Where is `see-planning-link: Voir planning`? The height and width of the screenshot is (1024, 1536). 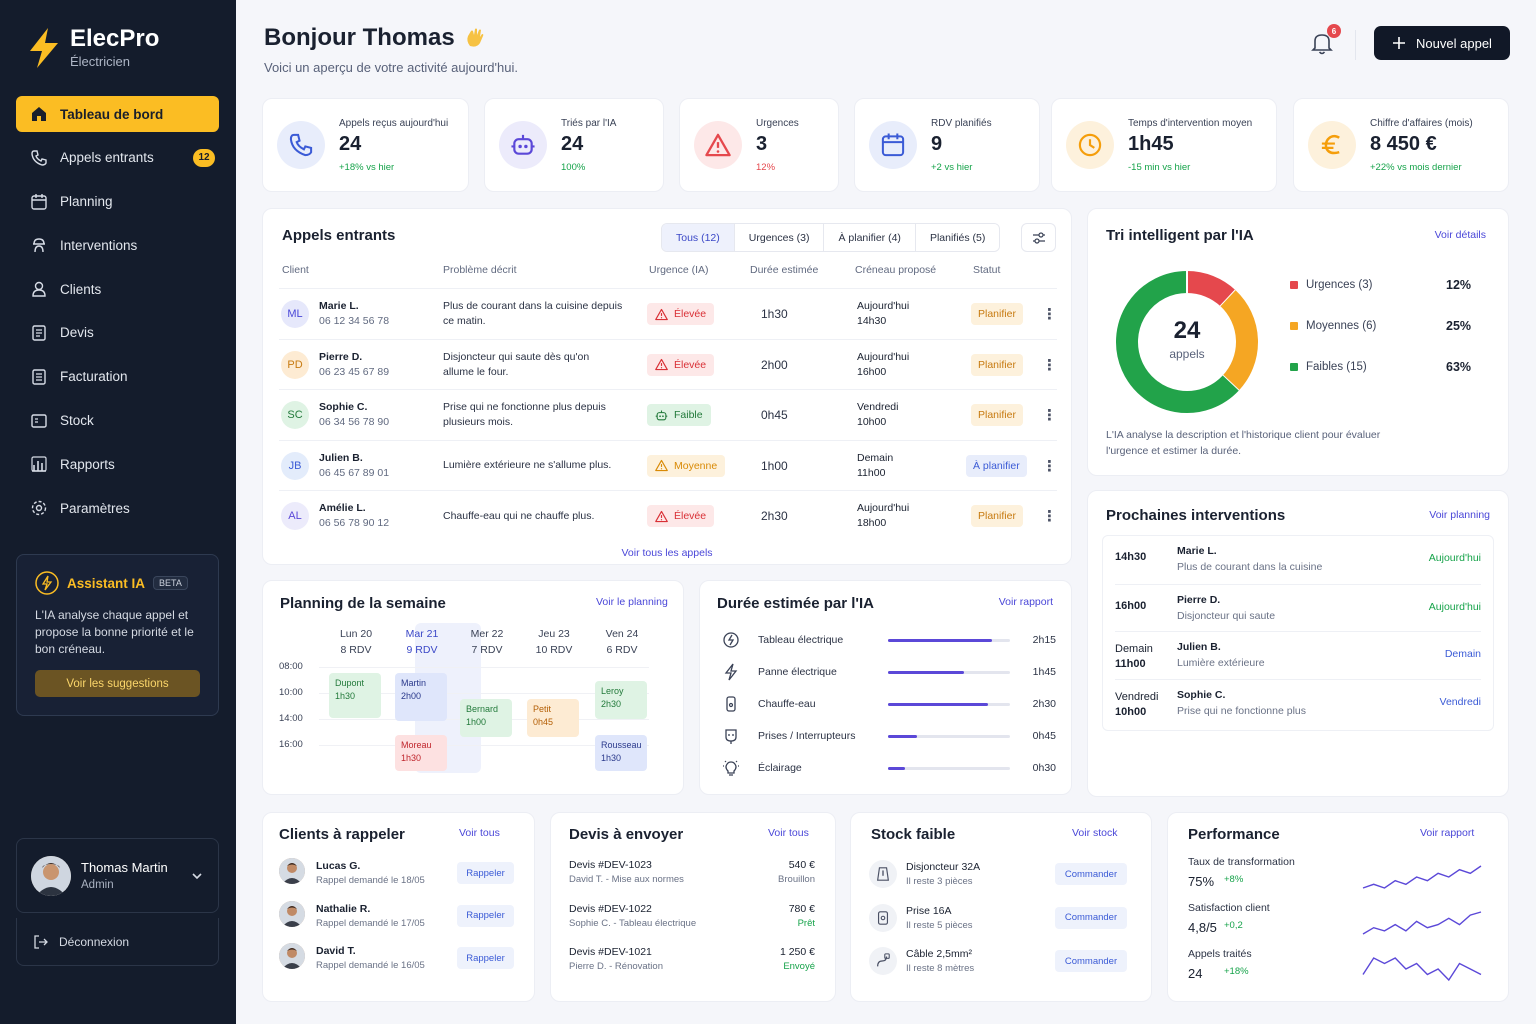
see-planning-link: Voir planning is located at coordinates (1459, 515).